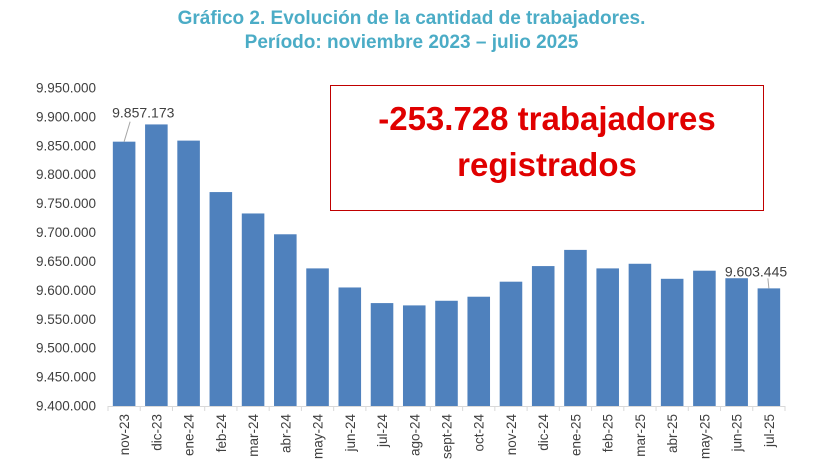  Describe the element at coordinates (318, 437) in the screenshot. I see `x-tick-label: may-24` at that location.